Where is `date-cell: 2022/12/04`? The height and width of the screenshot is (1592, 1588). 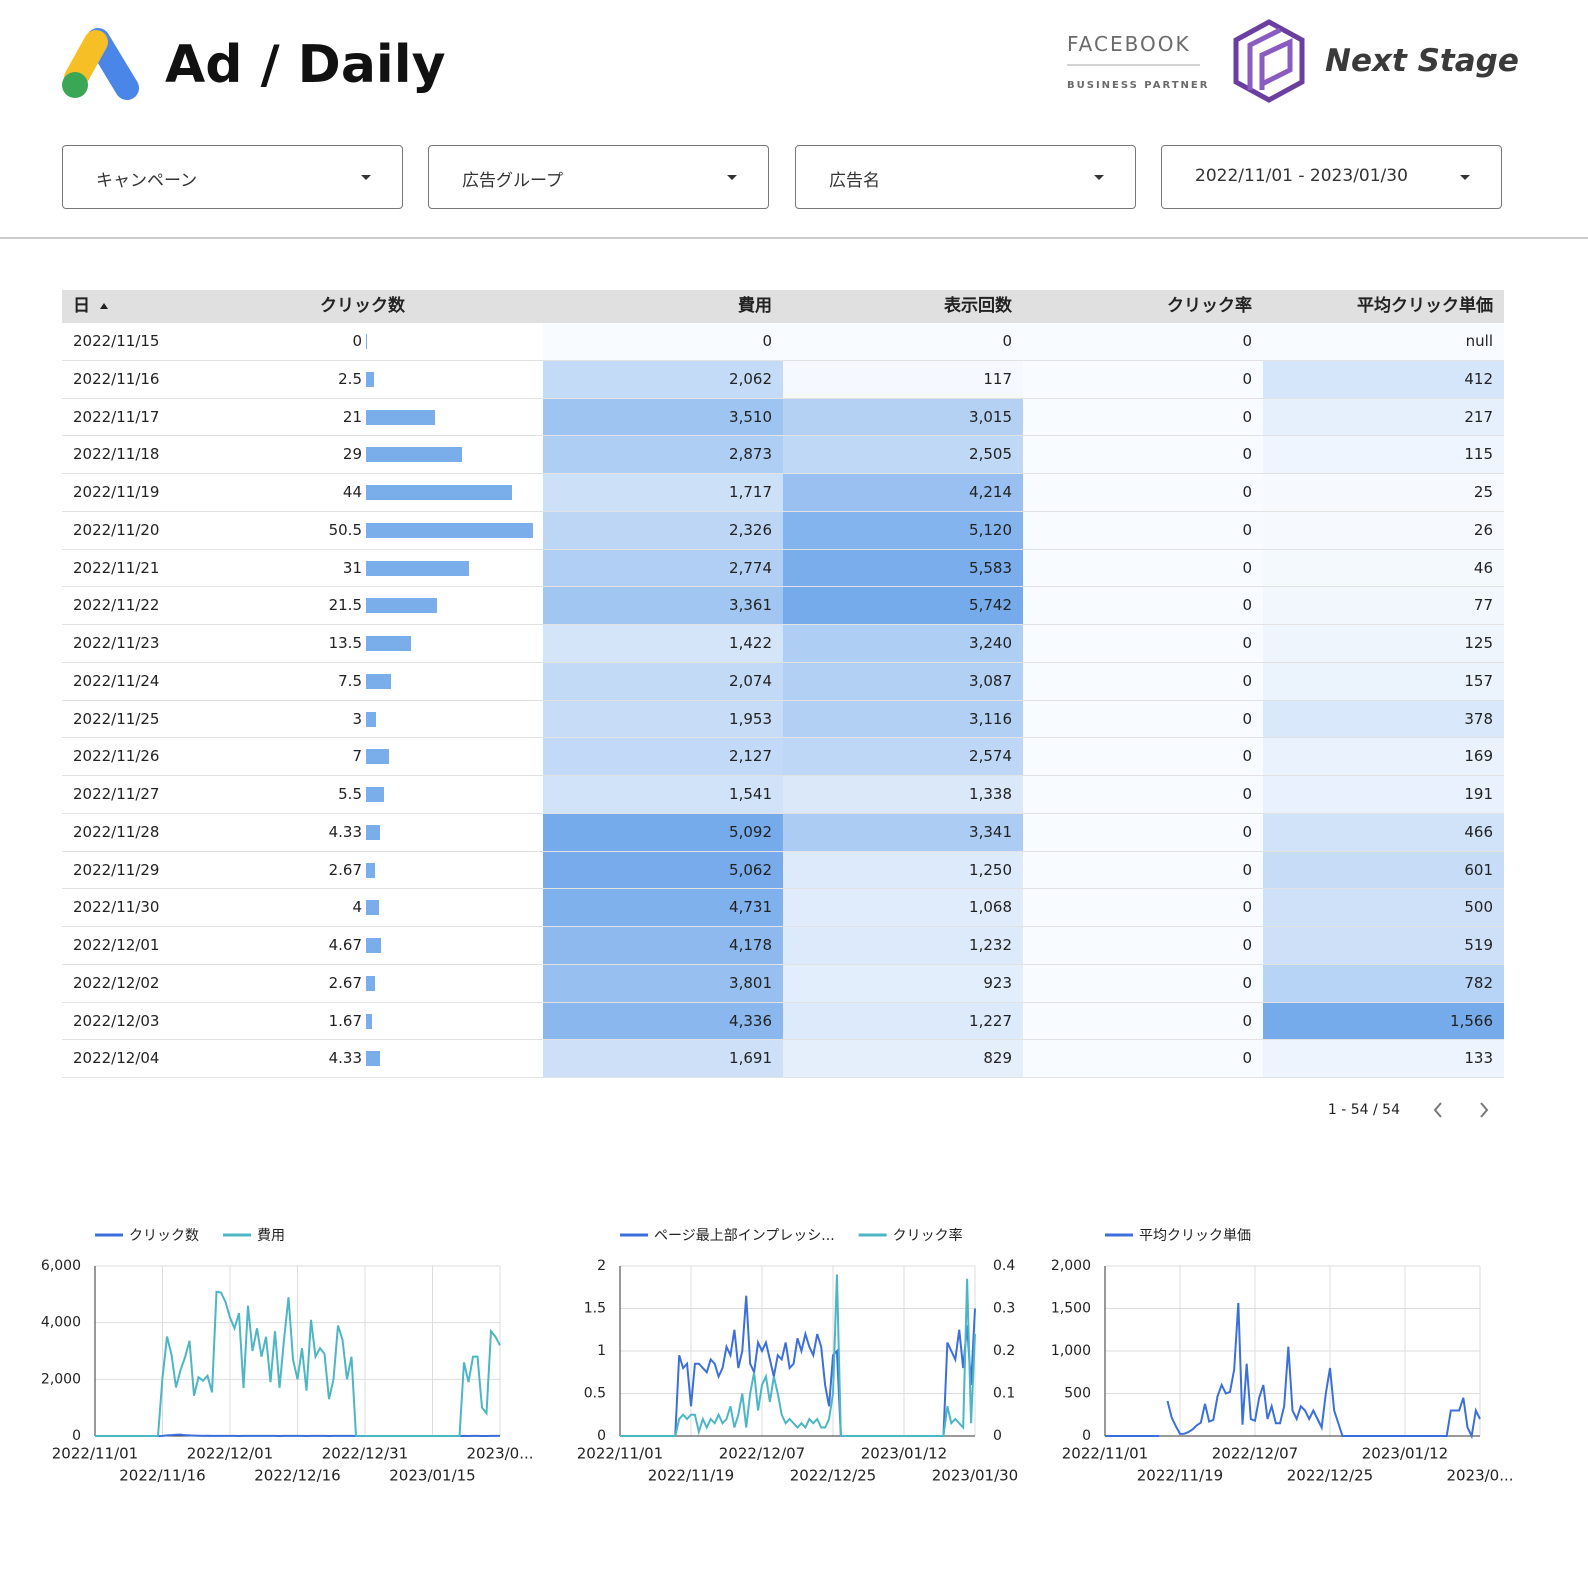 date-cell: 2022/12/04 is located at coordinates (181, 1059).